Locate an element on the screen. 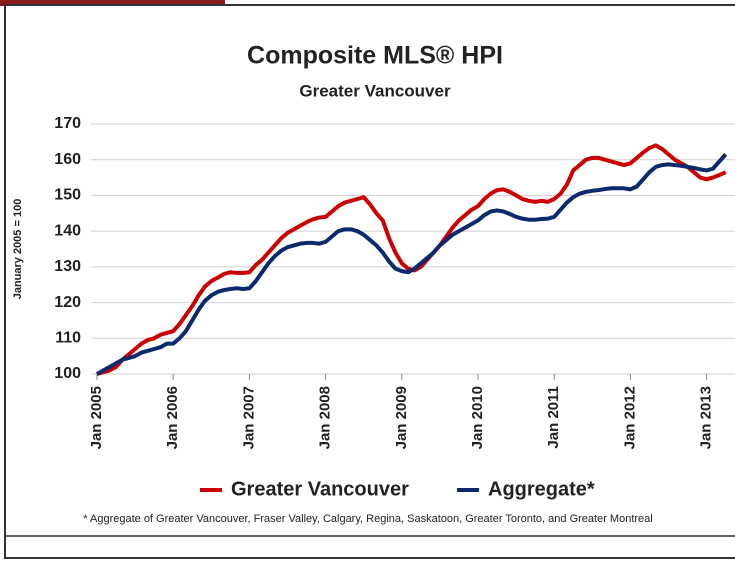 The height and width of the screenshot is (570, 735). y-axis-label: January 2005 = 100 is located at coordinates (18, 249).